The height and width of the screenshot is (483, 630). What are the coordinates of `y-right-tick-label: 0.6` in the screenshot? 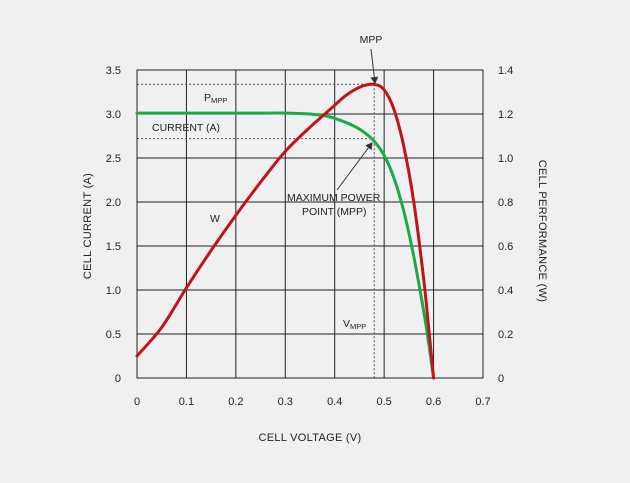 It's located at (505, 247).